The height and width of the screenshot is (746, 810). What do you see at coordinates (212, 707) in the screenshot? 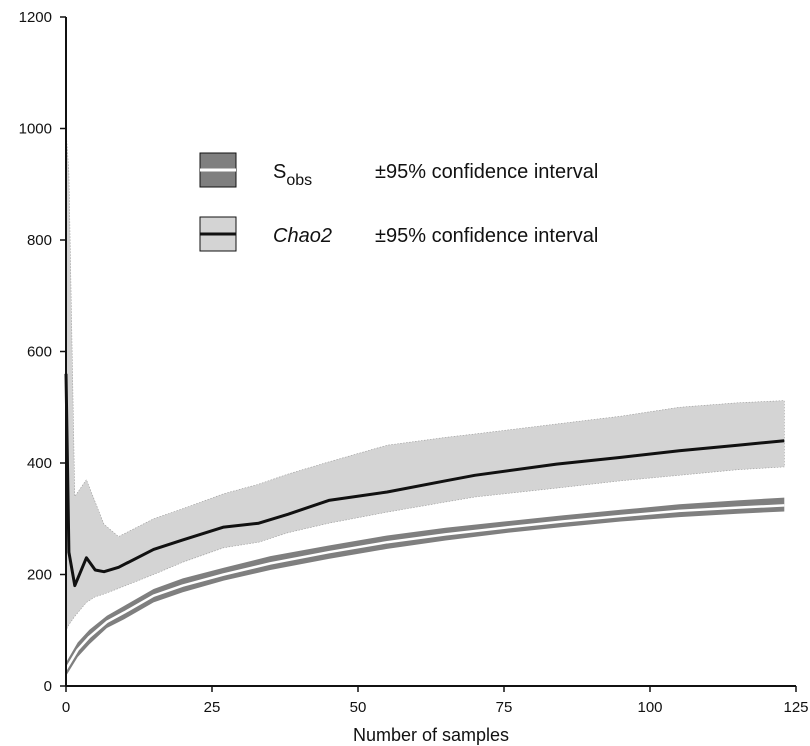
I see `x-tick-label: 25` at bounding box center [212, 707].